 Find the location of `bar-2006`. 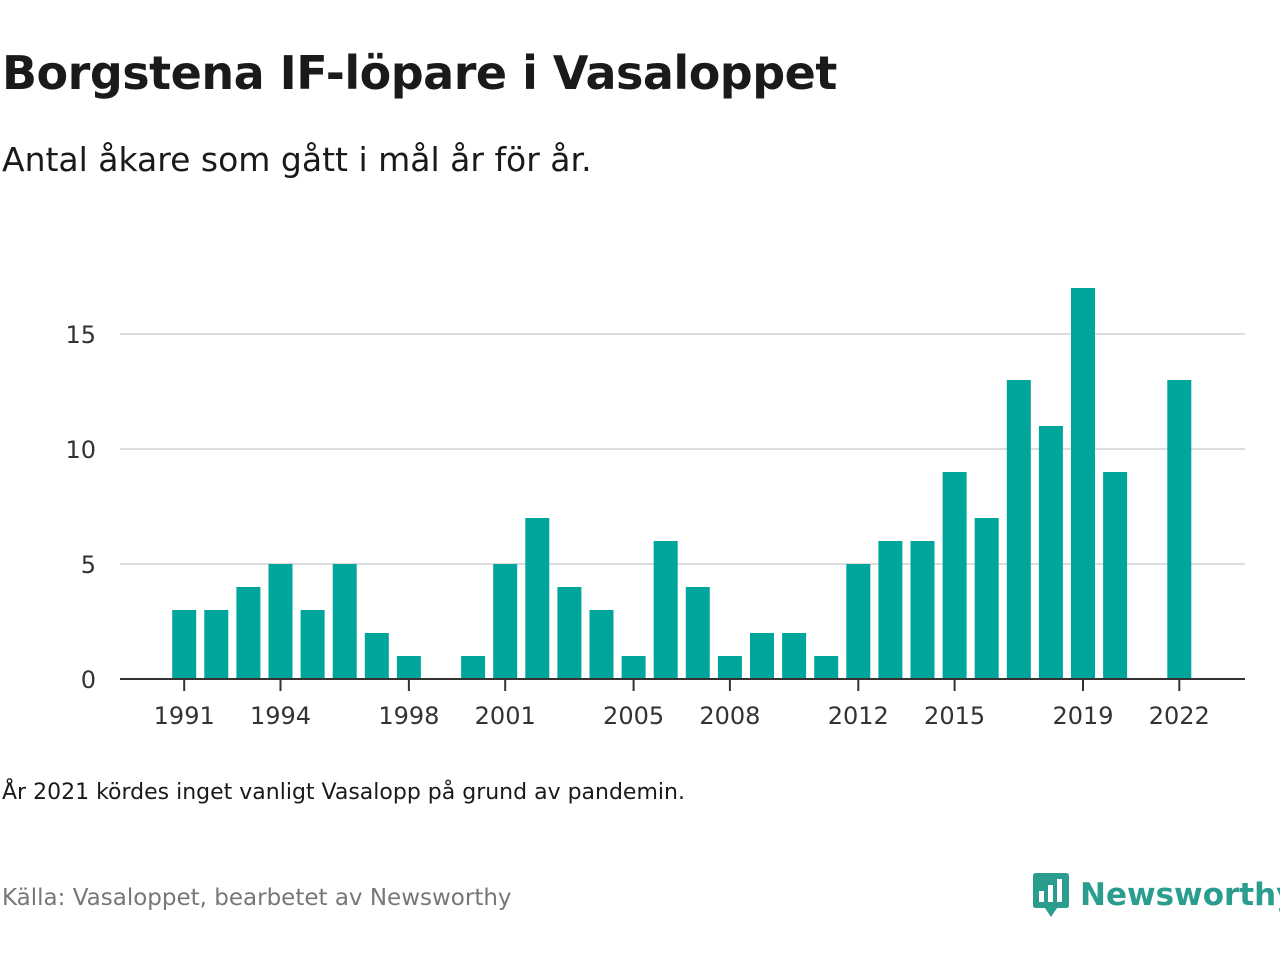

bar-2006 is located at coordinates (665, 610).